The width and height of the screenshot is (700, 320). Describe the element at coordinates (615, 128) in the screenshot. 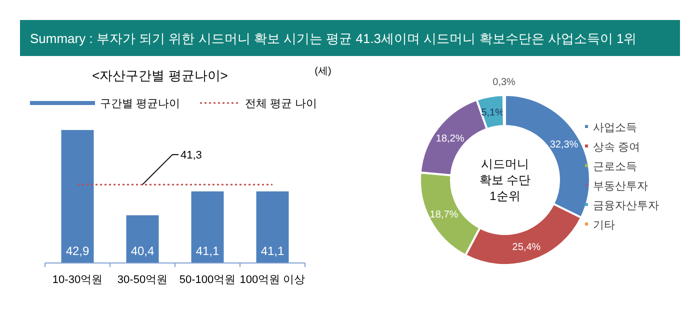

I see `legend-label: 사업소득` at that location.